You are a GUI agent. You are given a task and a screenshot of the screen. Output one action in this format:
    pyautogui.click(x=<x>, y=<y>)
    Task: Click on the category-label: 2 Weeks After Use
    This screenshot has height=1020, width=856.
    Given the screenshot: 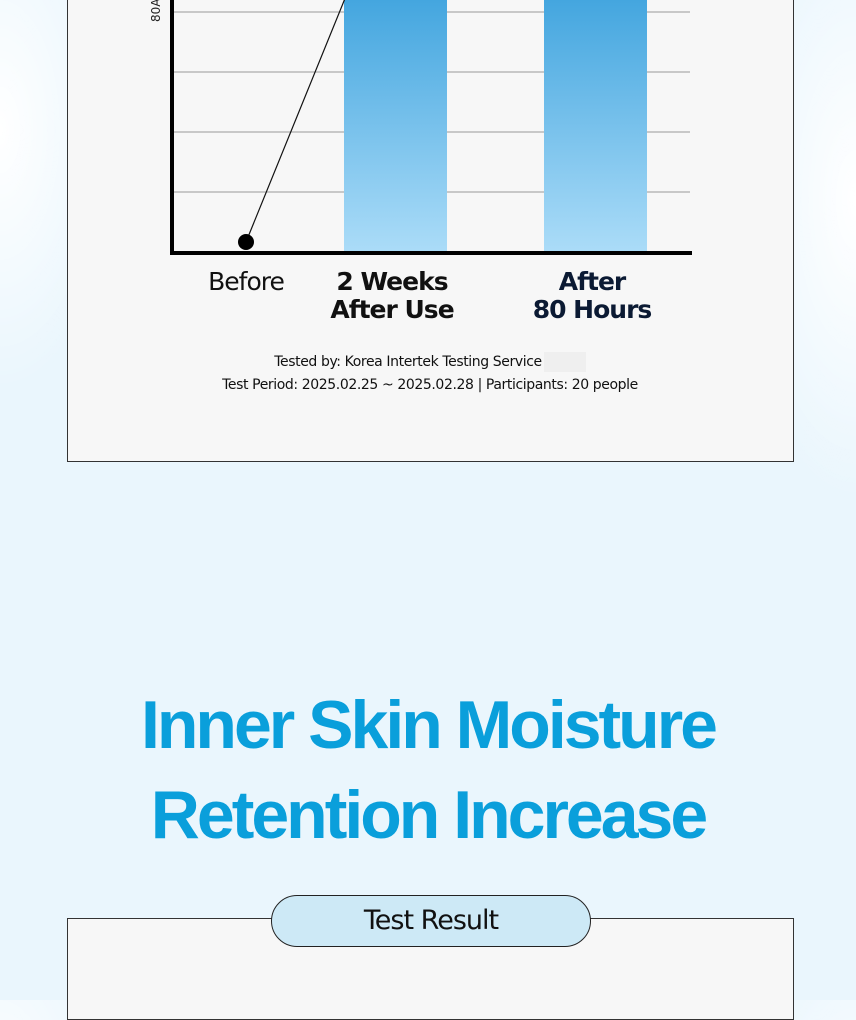 What is the action you would take?
    pyautogui.click(x=392, y=296)
    